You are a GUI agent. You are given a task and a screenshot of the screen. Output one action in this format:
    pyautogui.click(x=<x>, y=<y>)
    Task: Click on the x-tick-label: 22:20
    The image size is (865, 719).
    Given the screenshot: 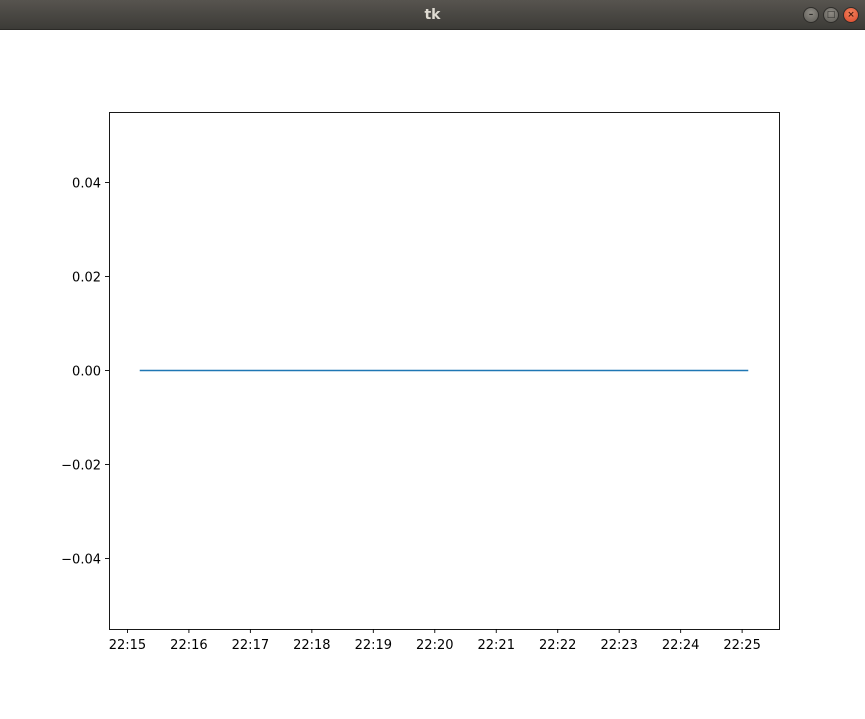 What is the action you would take?
    pyautogui.click(x=434, y=645)
    